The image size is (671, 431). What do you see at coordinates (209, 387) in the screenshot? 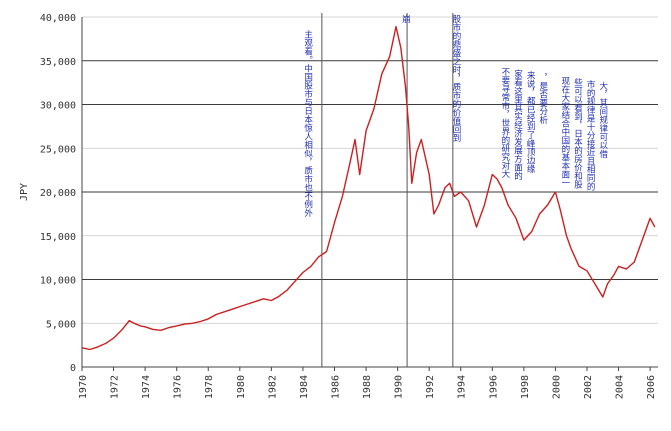
I see `x-tick-label: 1978` at bounding box center [209, 387].